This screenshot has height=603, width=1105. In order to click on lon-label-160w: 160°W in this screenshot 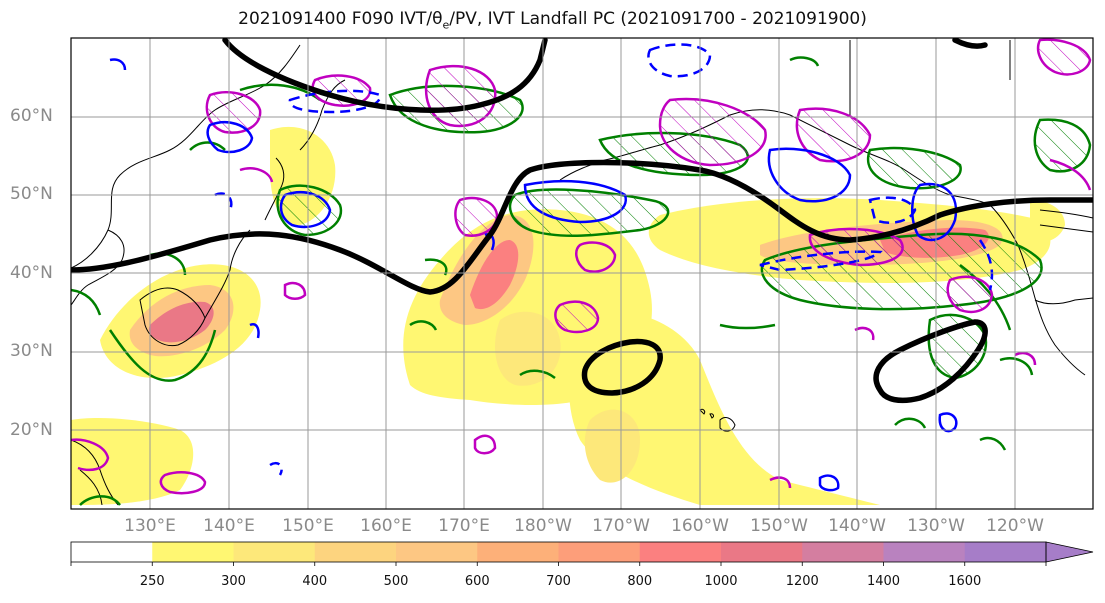, I will do `click(700, 526)`.